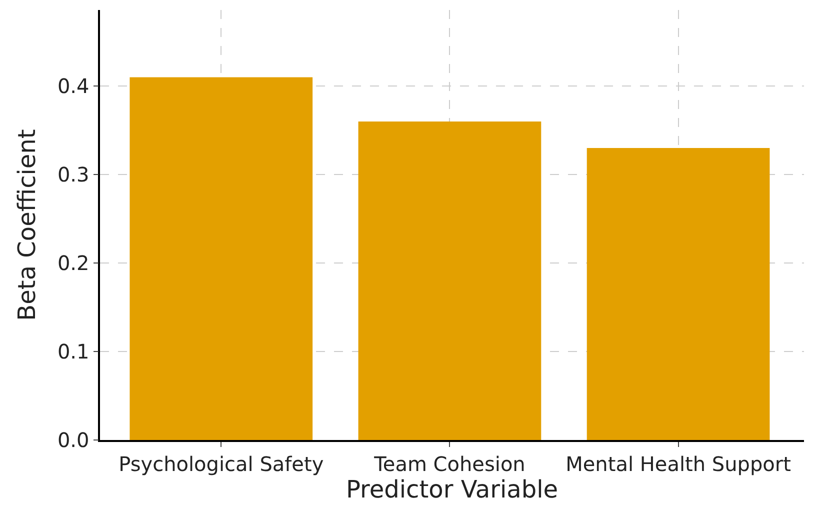 The width and height of the screenshot is (824, 505). What do you see at coordinates (73, 86) in the screenshot?
I see `y-tick-label: 0.4` at bounding box center [73, 86].